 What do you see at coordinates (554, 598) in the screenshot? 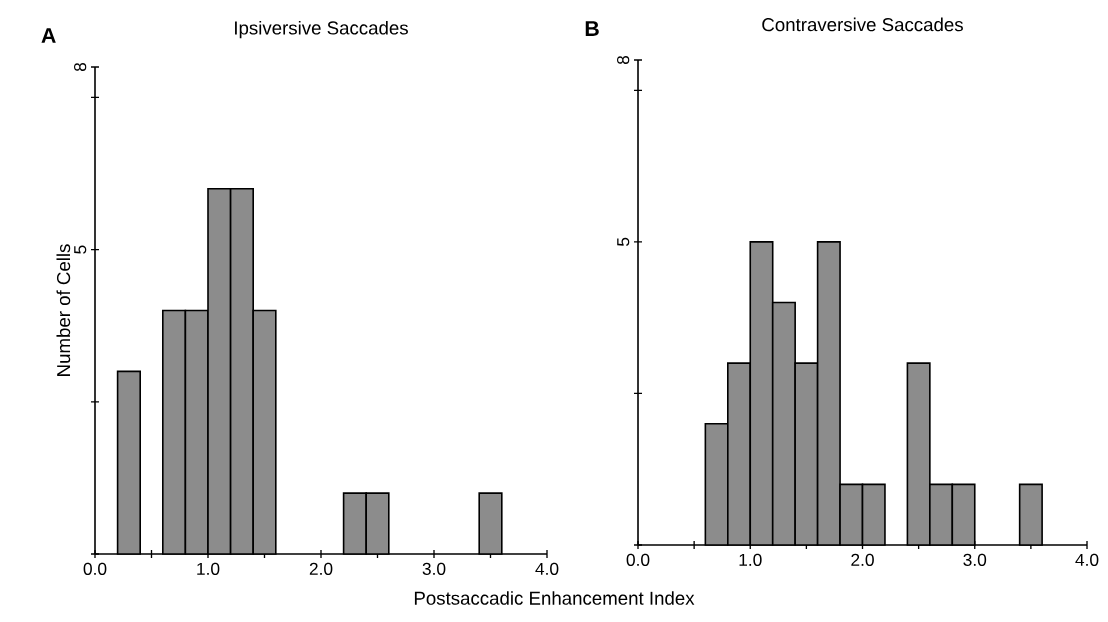
I see `x-axis-title: Postsaccadic Enhancement Index` at bounding box center [554, 598].